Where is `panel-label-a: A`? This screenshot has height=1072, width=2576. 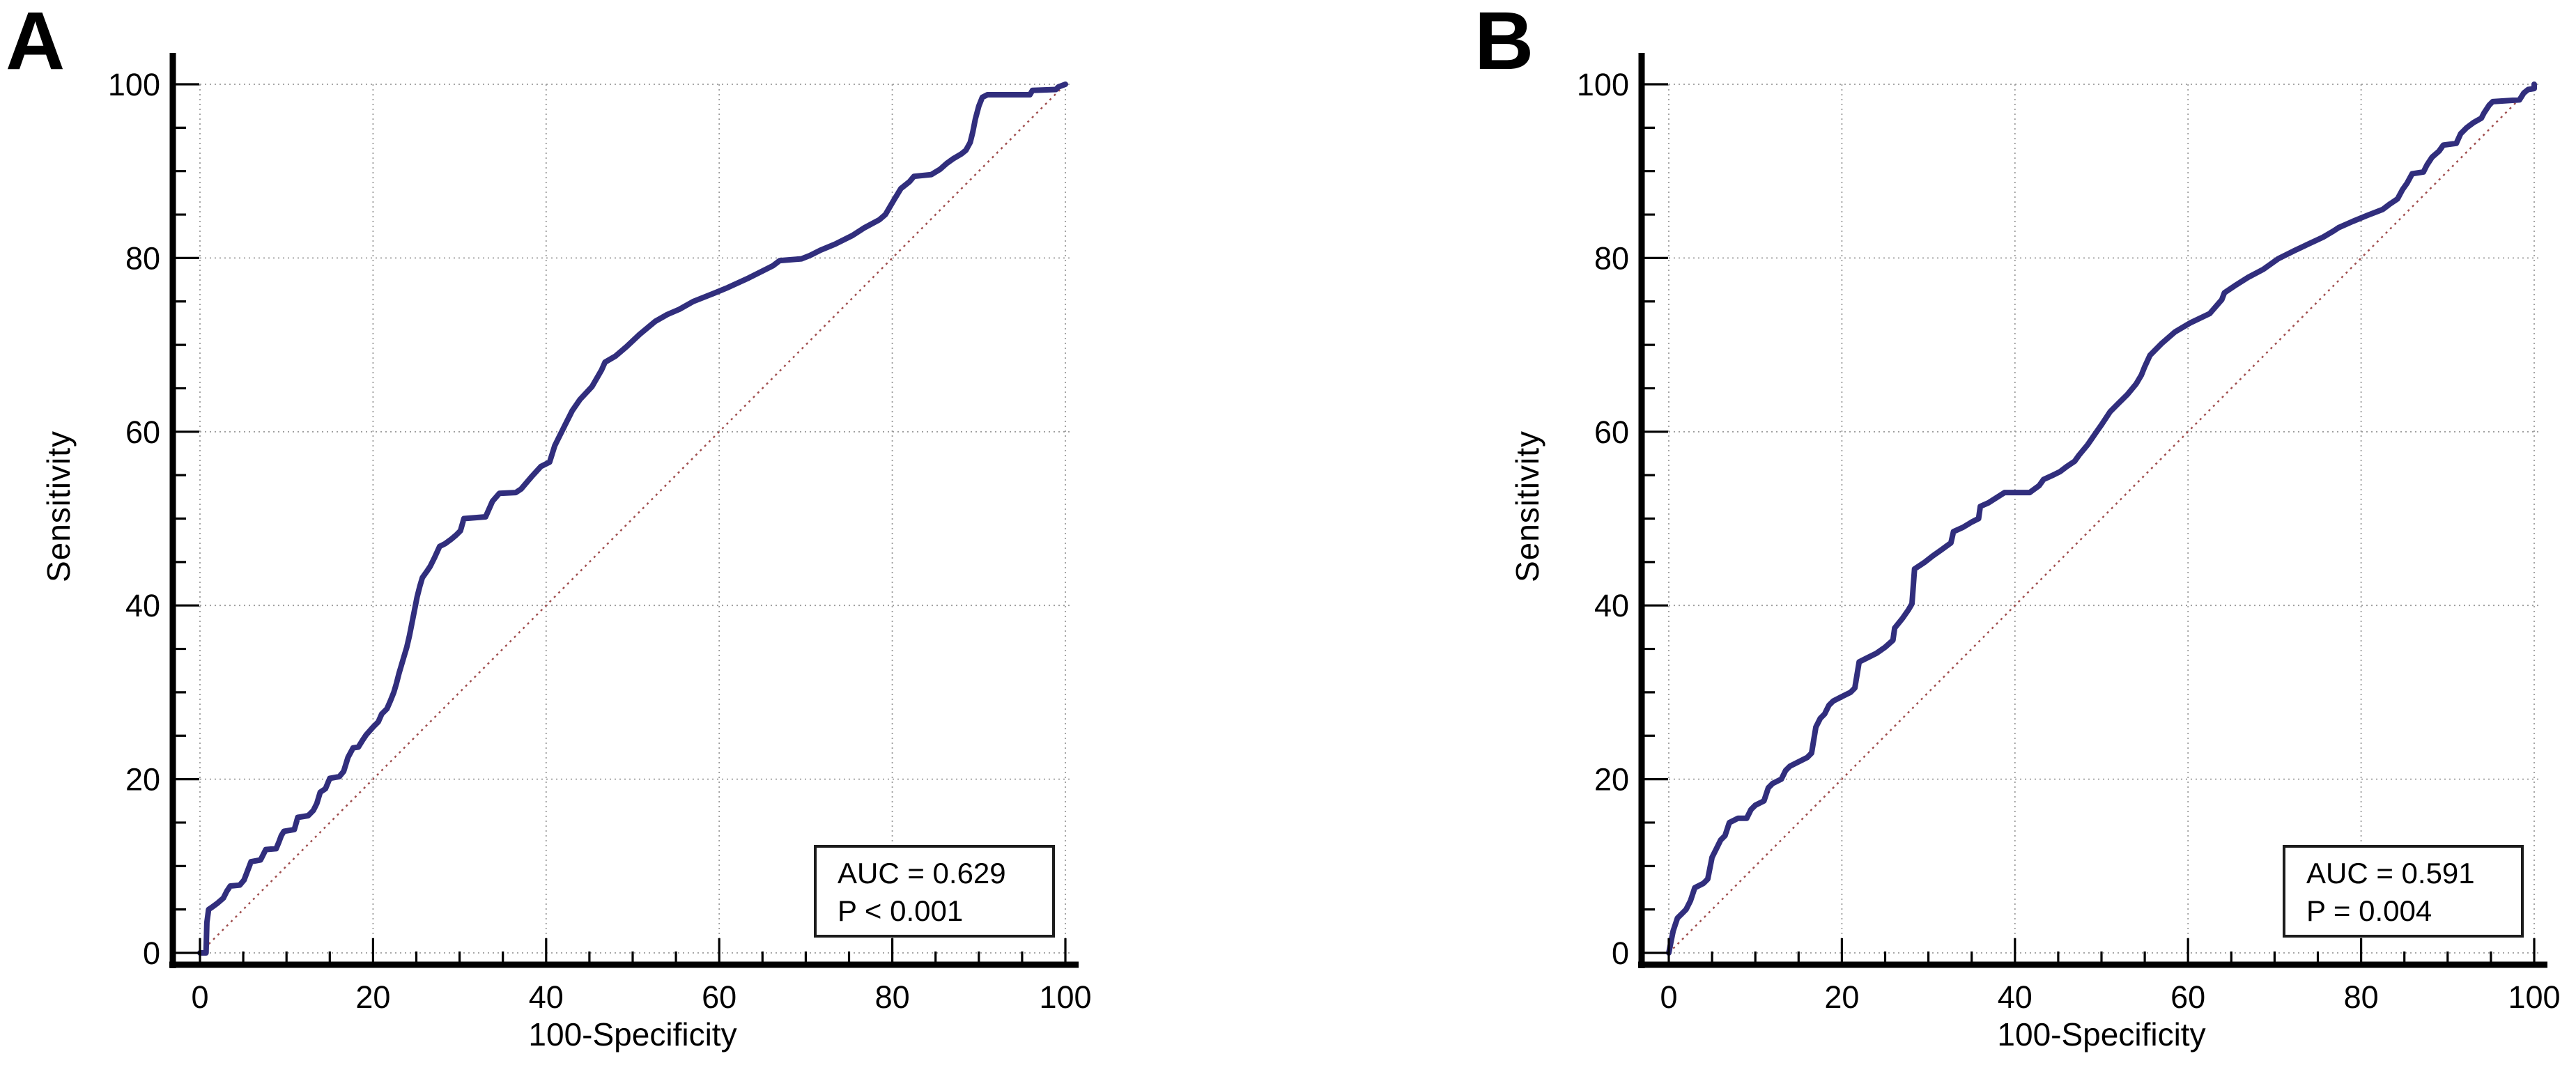 panel-label-a: A is located at coordinates (35, 43).